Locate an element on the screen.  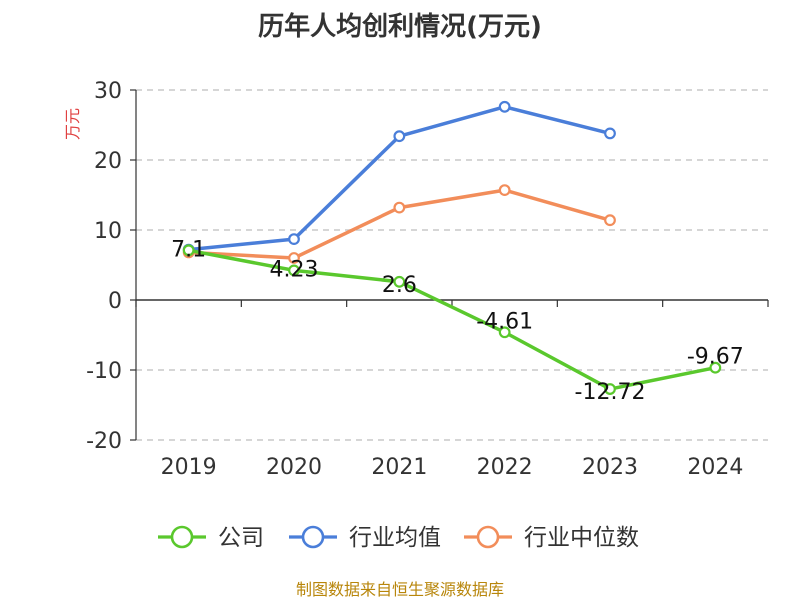
legend-label: 行业中位数 is located at coordinates (581, 538).